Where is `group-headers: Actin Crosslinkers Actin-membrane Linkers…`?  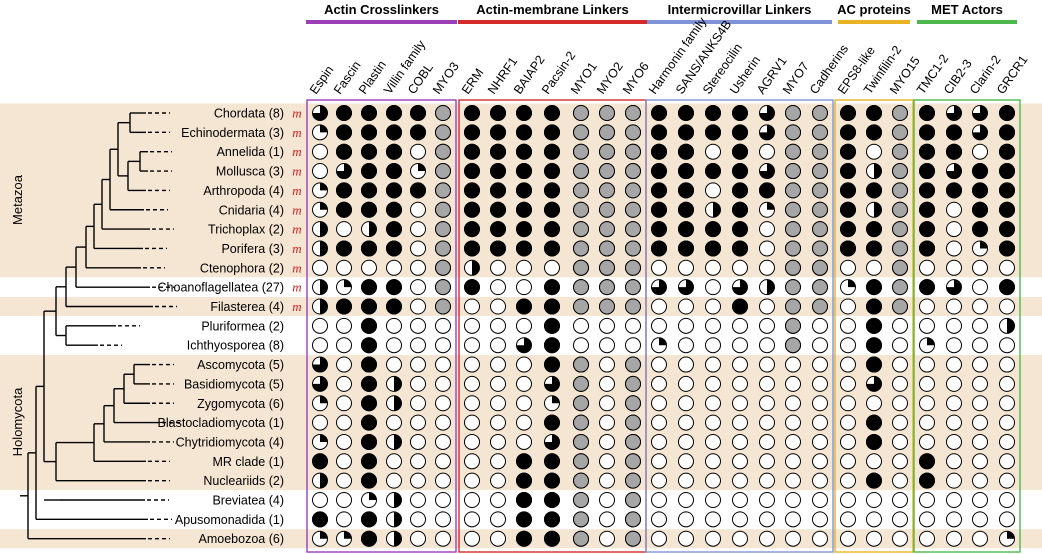 group-headers: Actin Crosslinkers Actin-membrane Linkers… is located at coordinates (661, 13).